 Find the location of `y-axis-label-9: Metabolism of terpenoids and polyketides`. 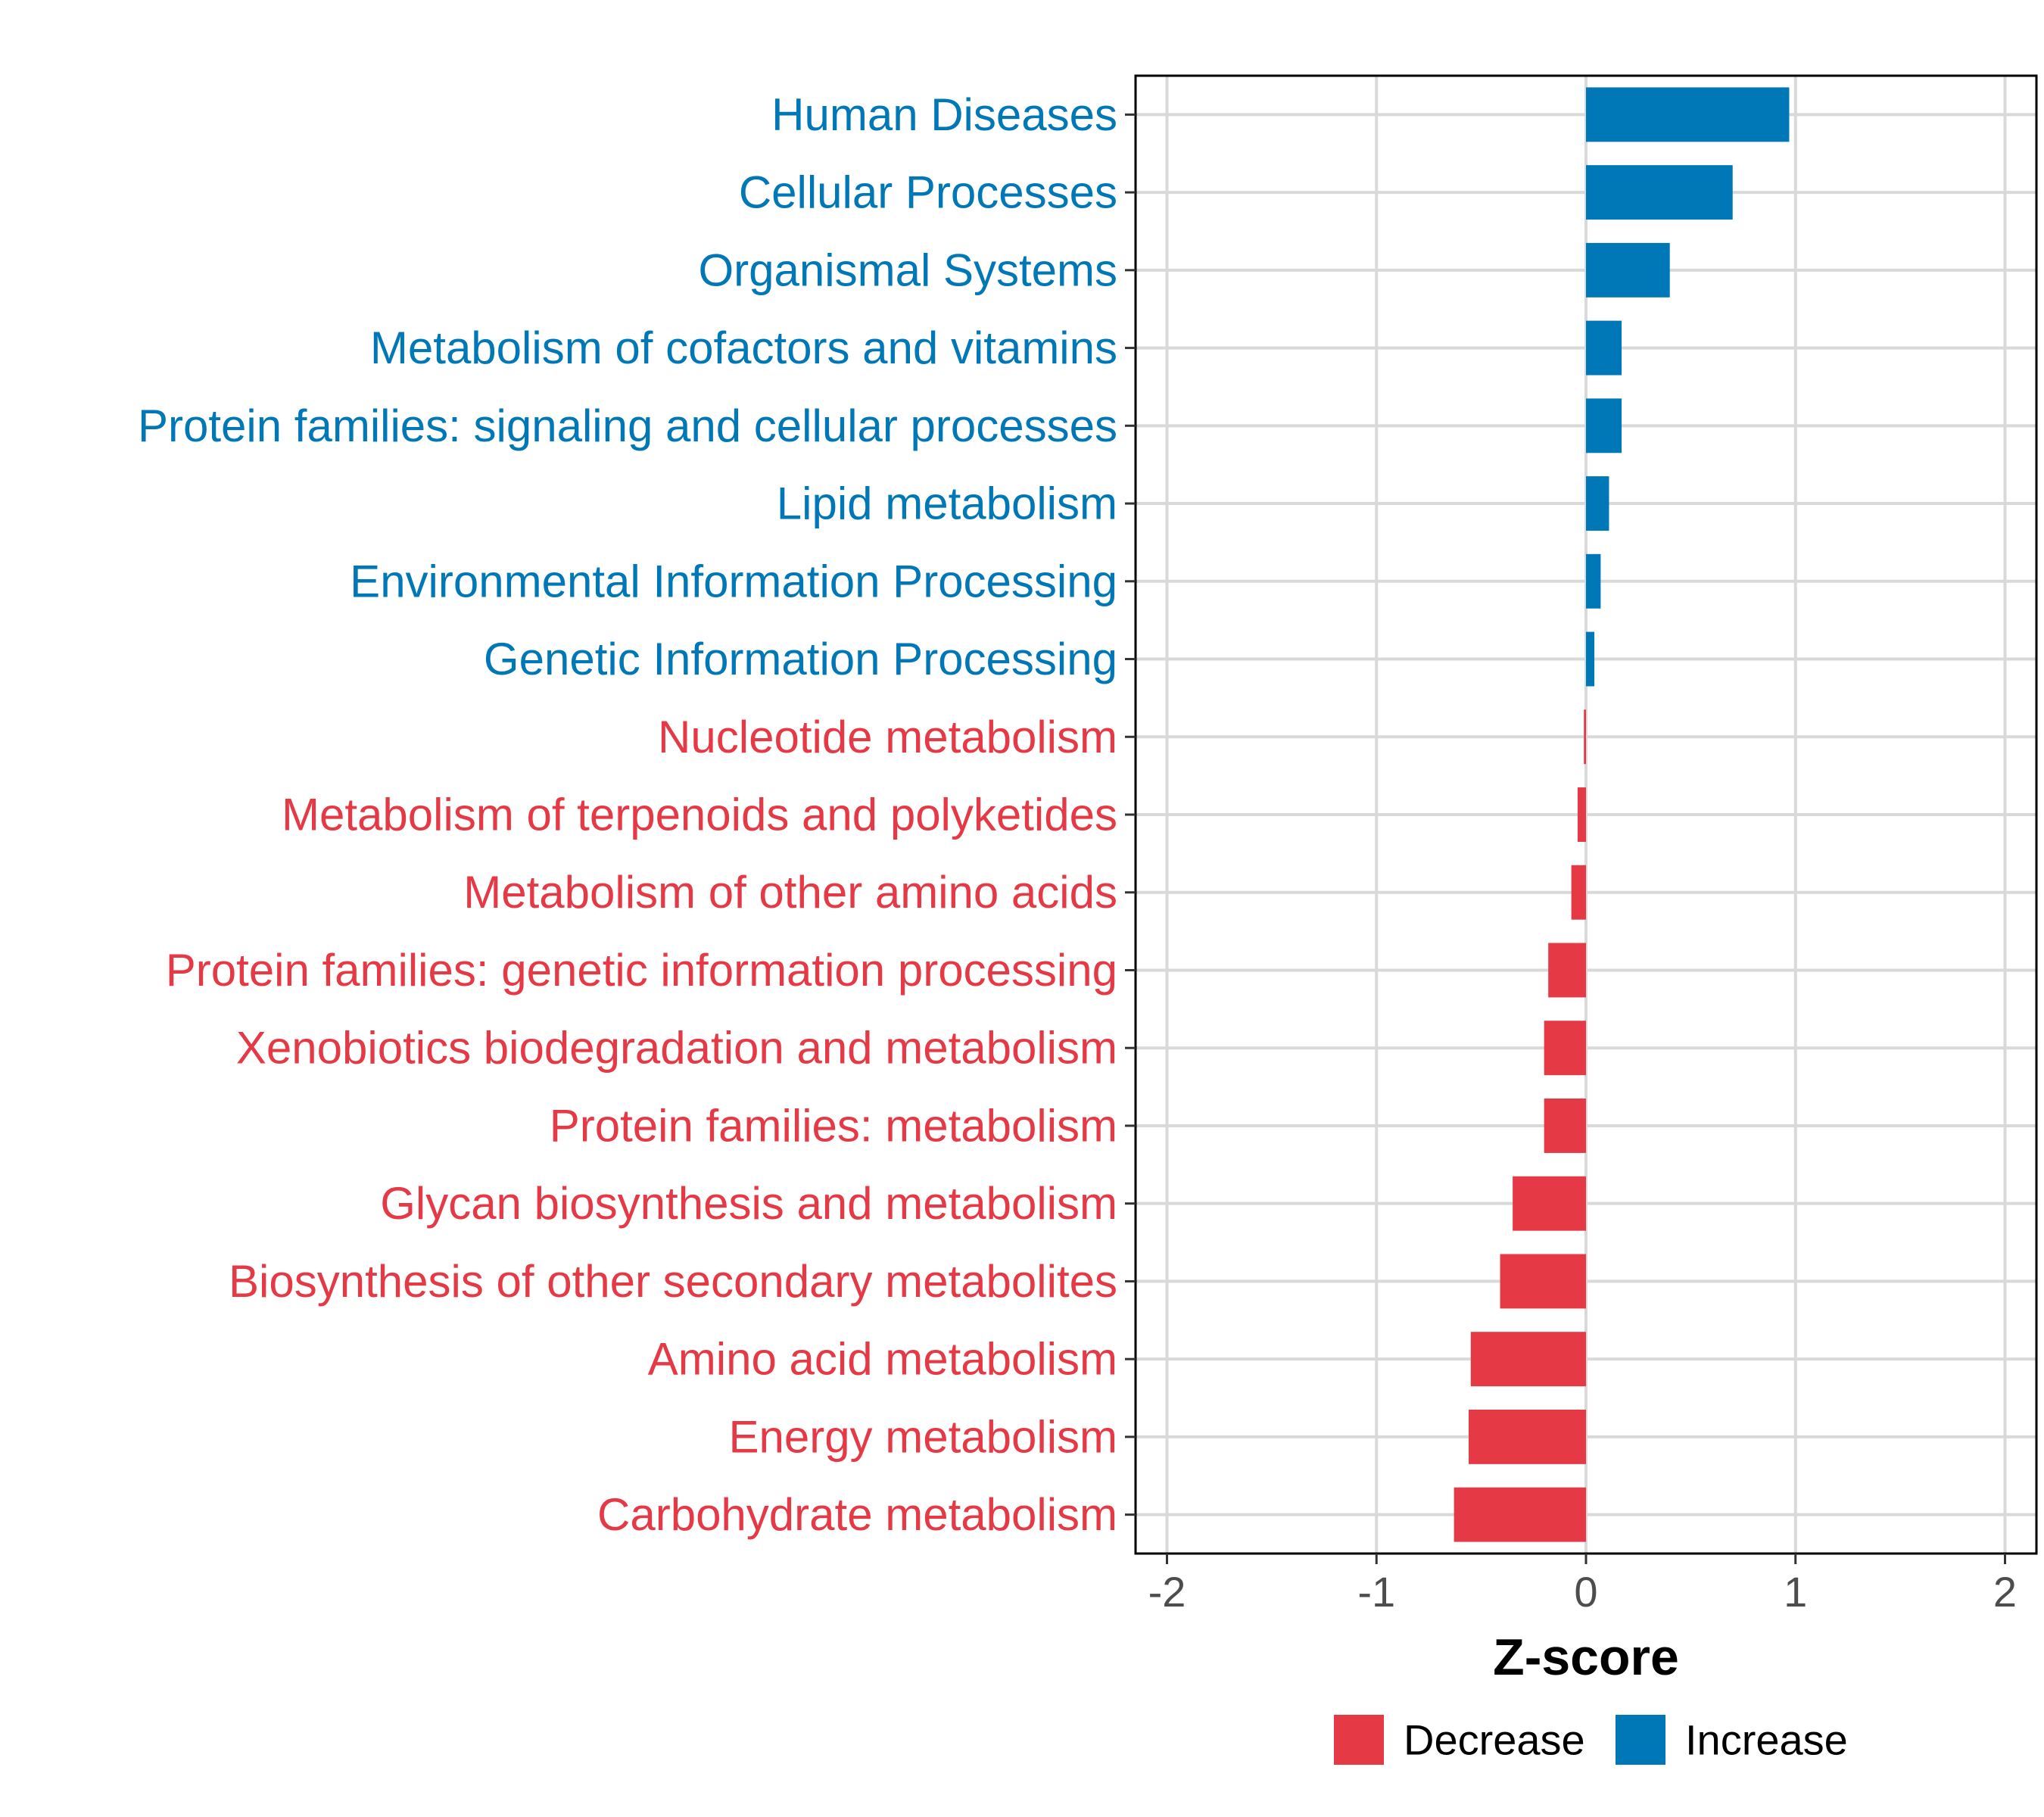

y-axis-label-9: Metabolism of terpenoids and polyketides is located at coordinates (700, 815).